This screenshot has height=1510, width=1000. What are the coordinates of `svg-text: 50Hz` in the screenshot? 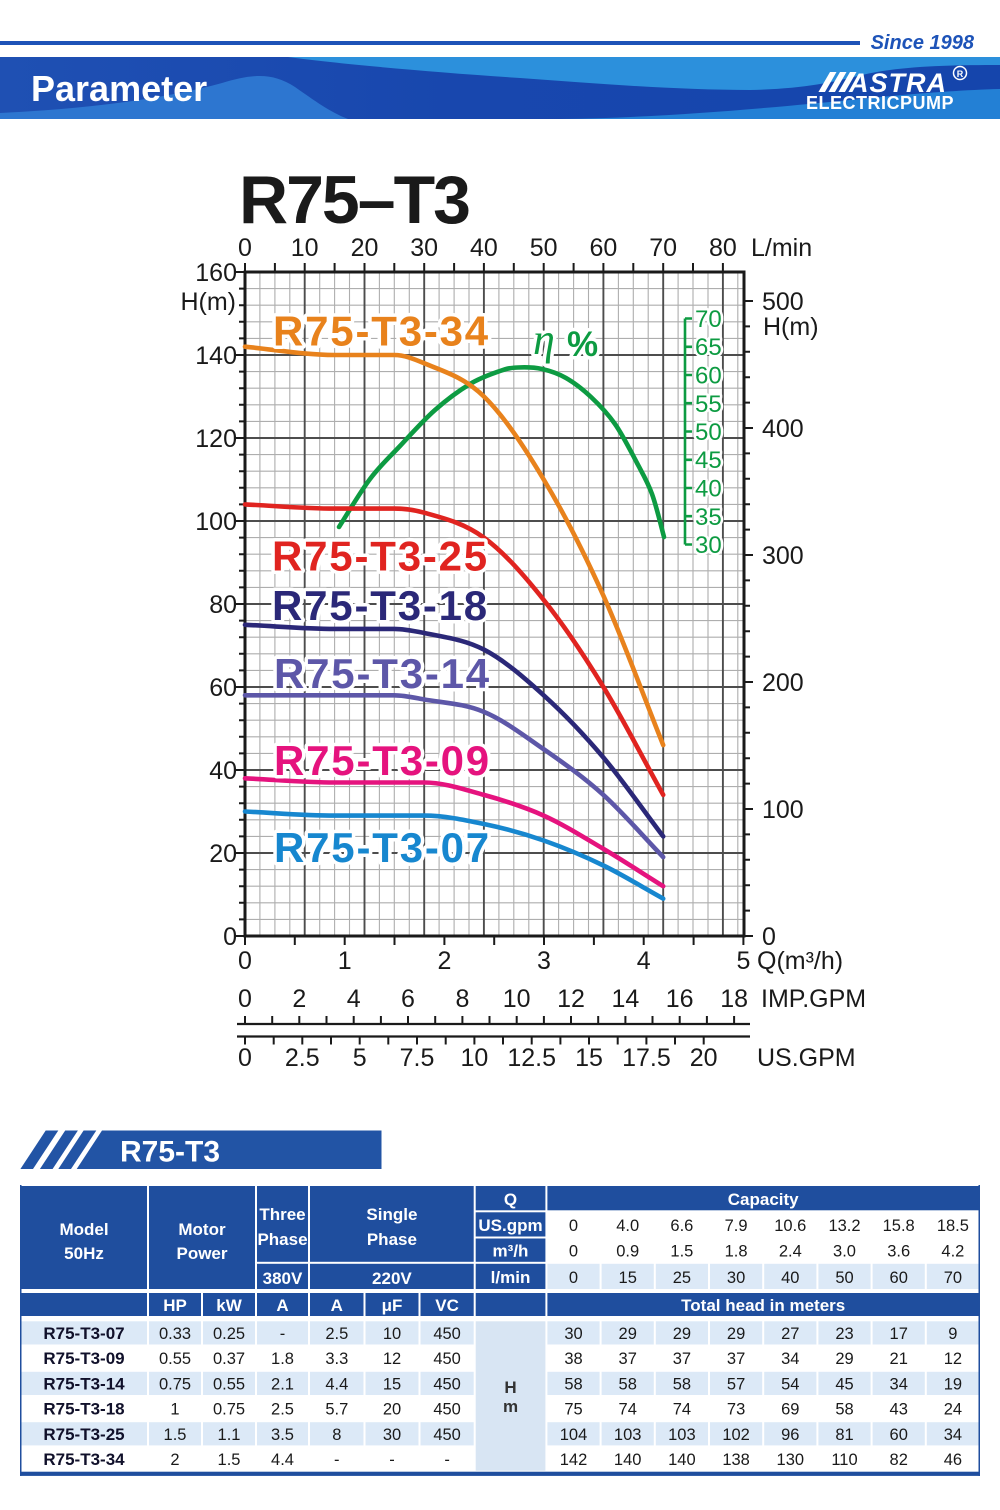 It's located at (84, 1253).